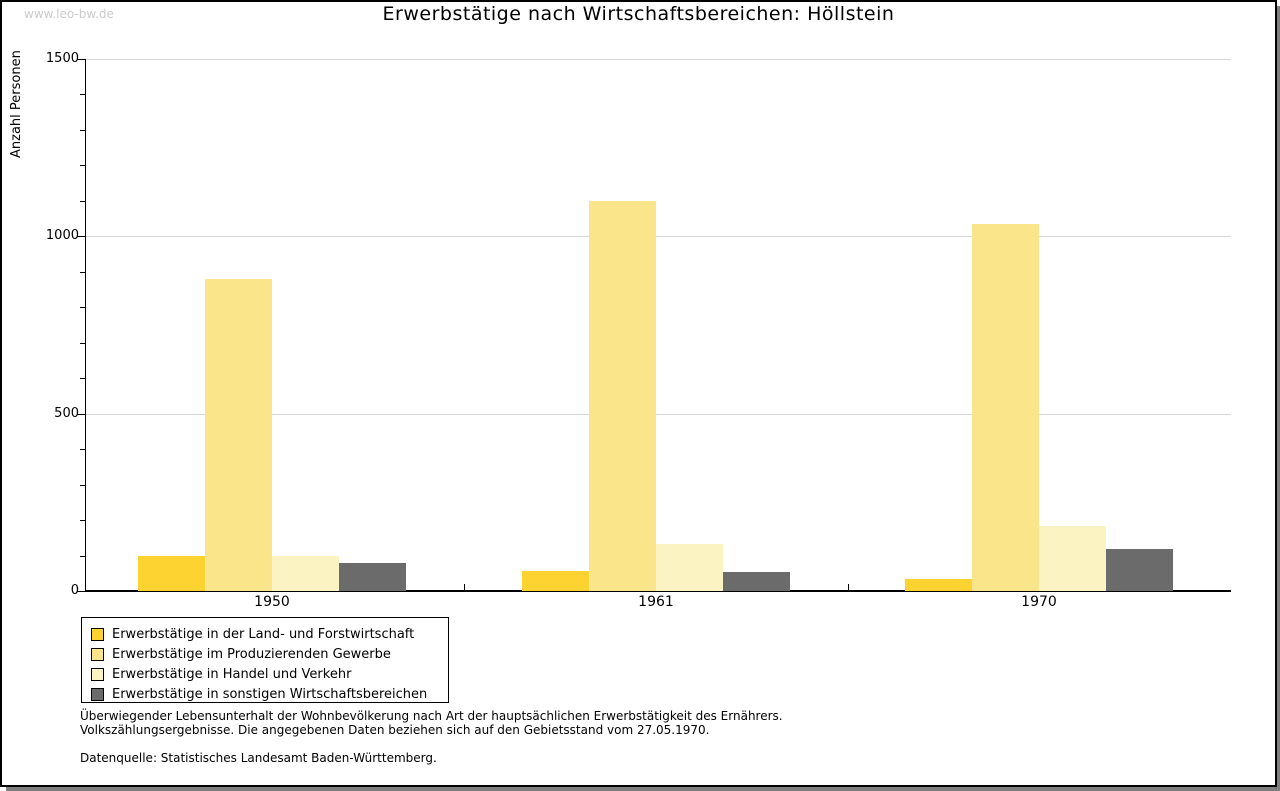  Describe the element at coordinates (16, 104) in the screenshot. I see `y-axis-label: Anzahl Personen` at that location.